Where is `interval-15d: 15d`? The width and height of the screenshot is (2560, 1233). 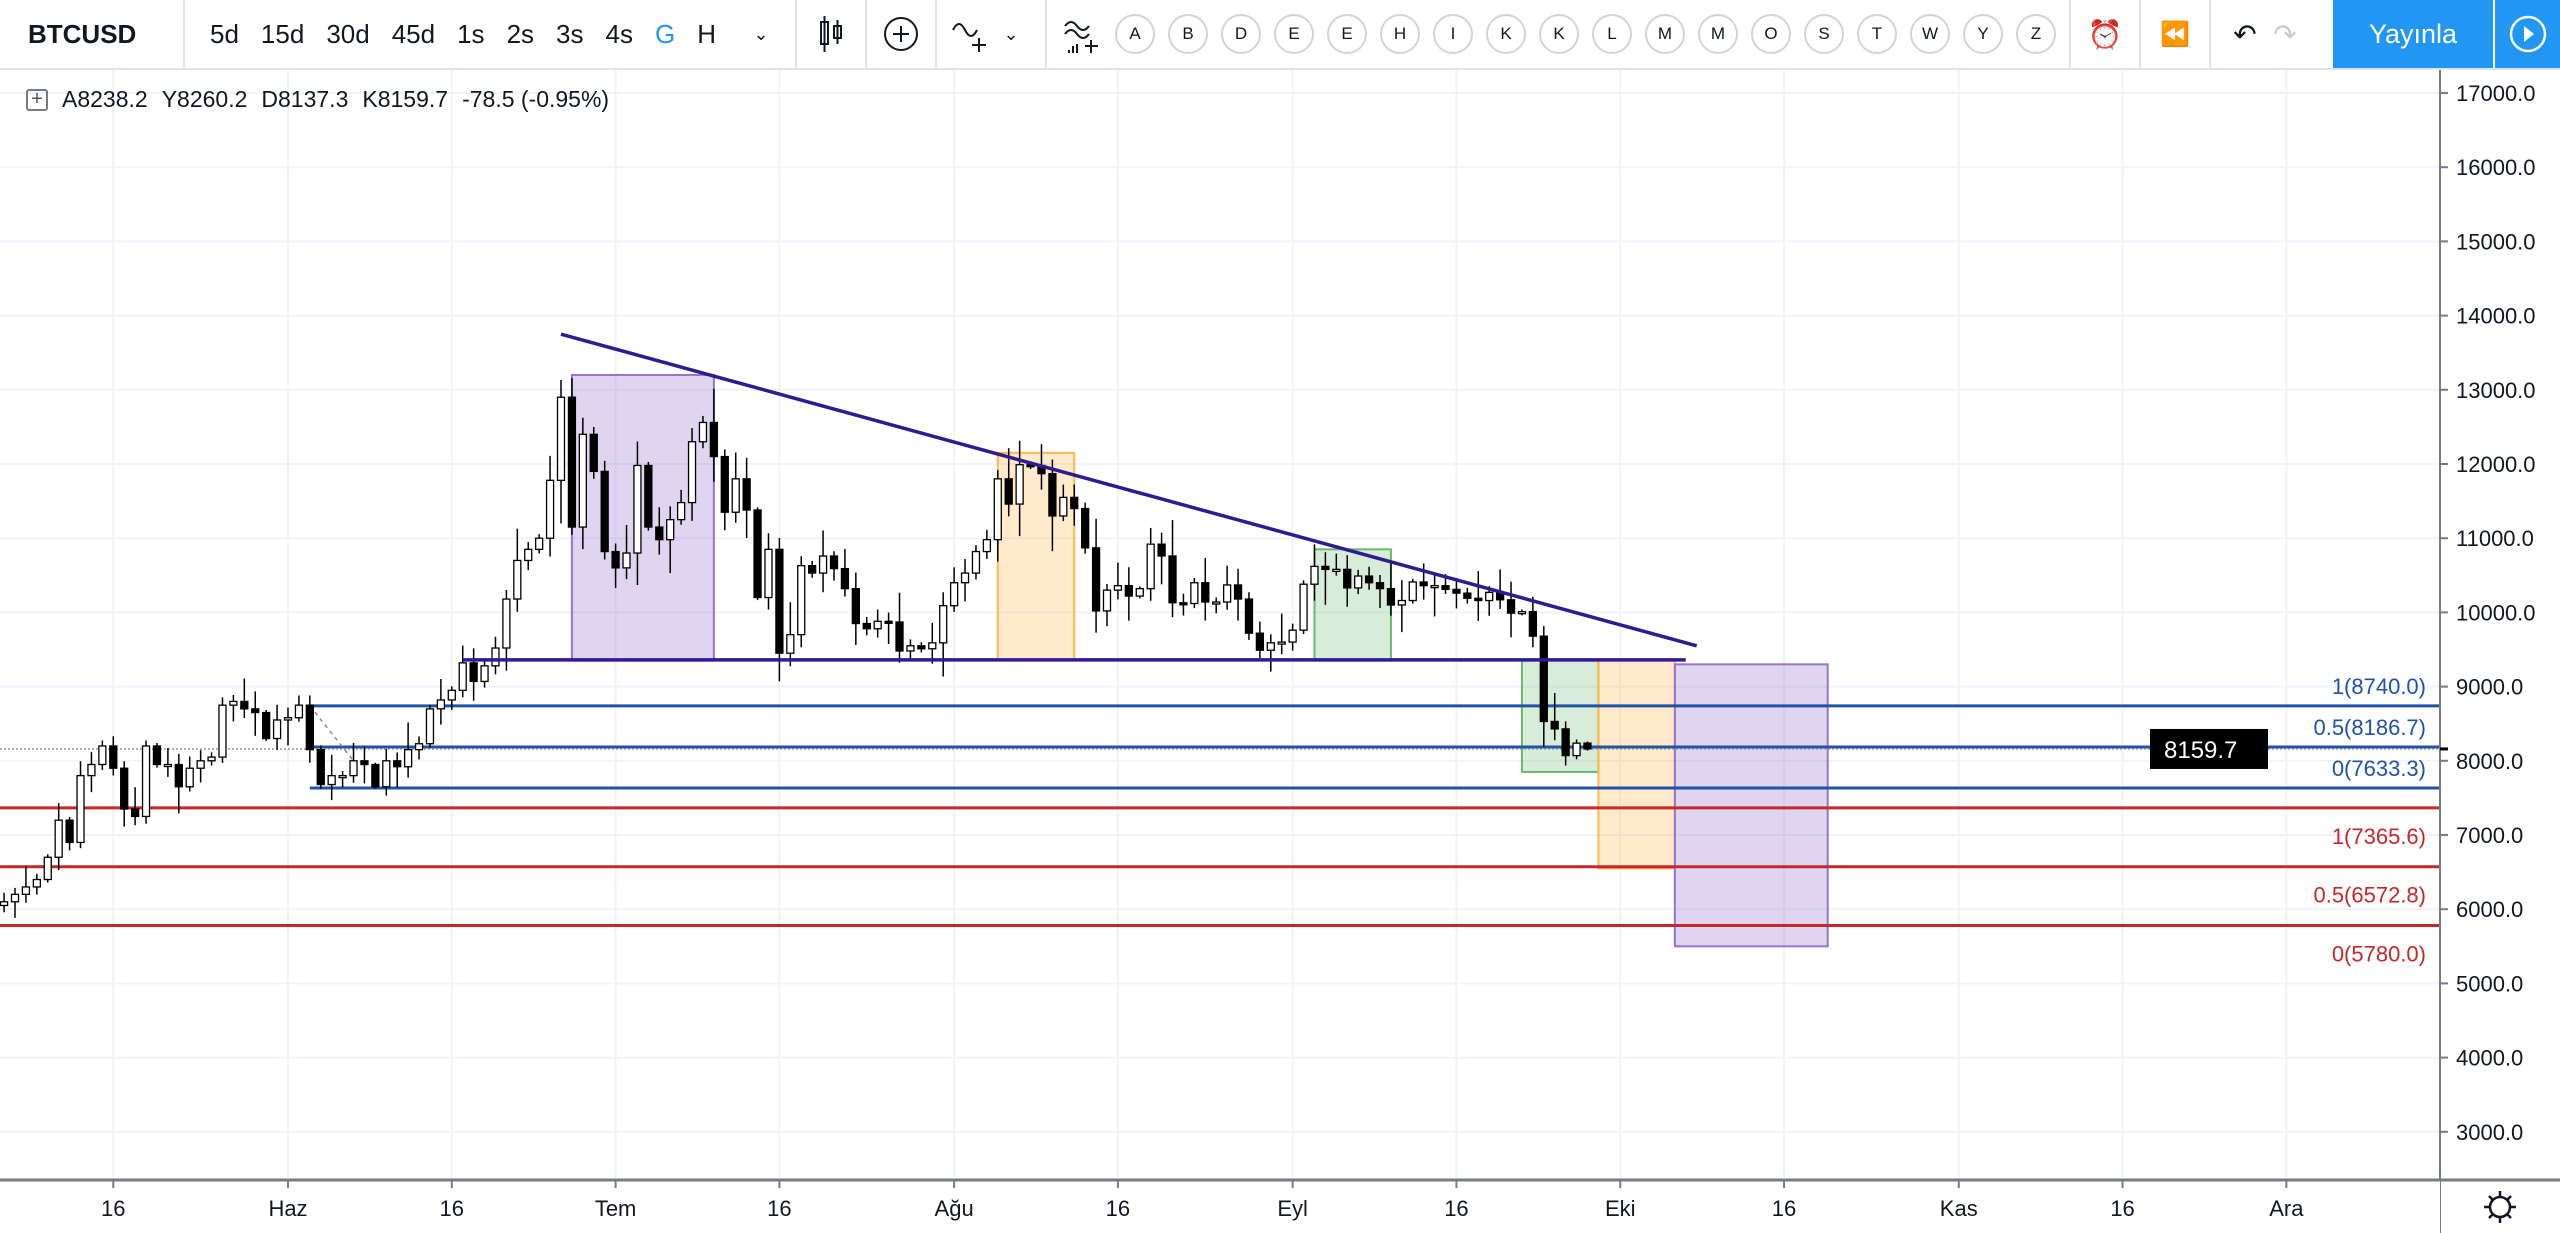 interval-15d: 15d is located at coordinates (282, 33).